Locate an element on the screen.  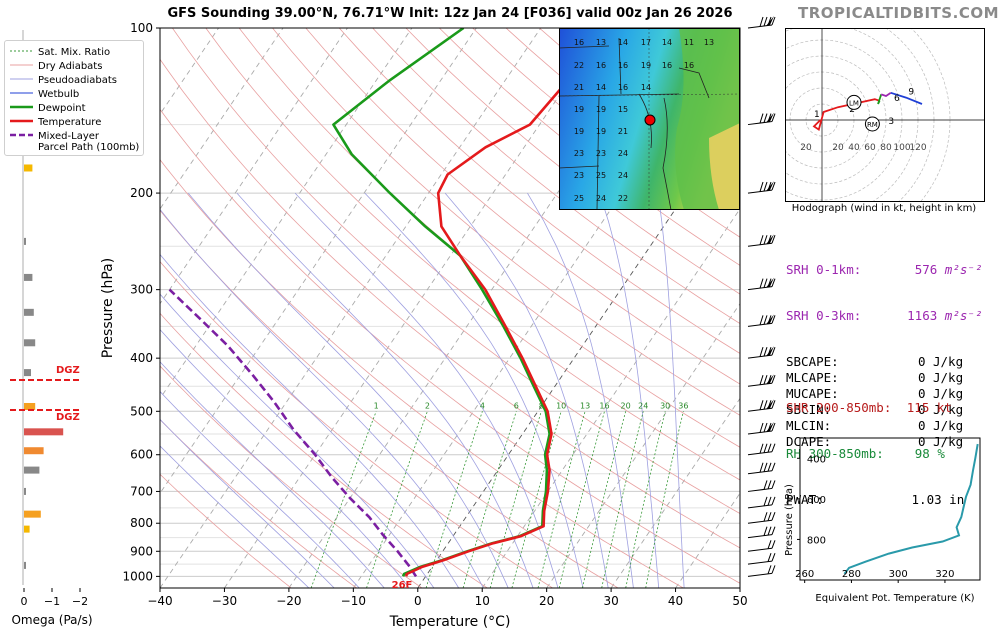
legend-label: Pseudoadiabats is located at coordinates (77, 80).